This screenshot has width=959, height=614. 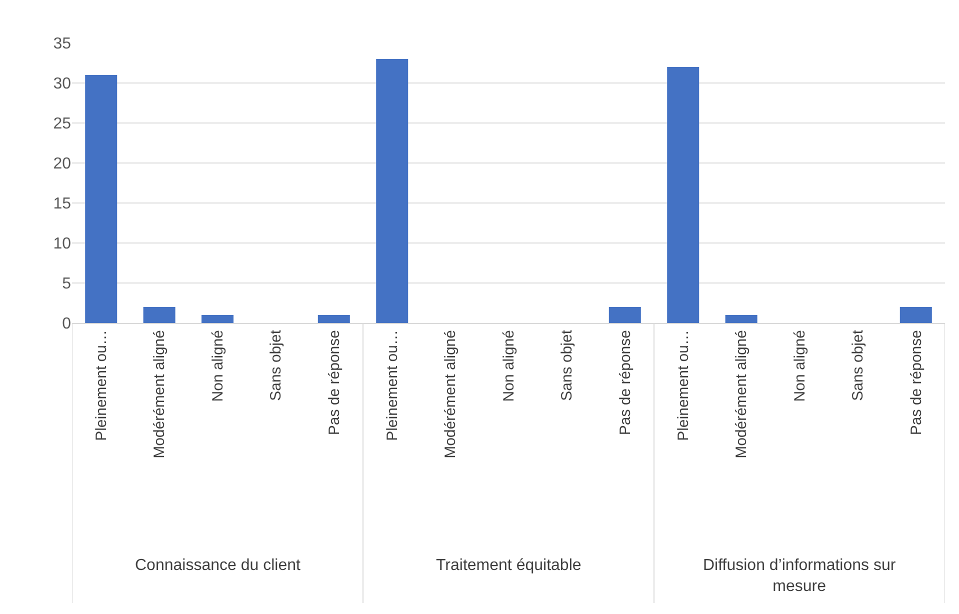 I want to click on y-tick-label: 15, so click(x=62, y=204).